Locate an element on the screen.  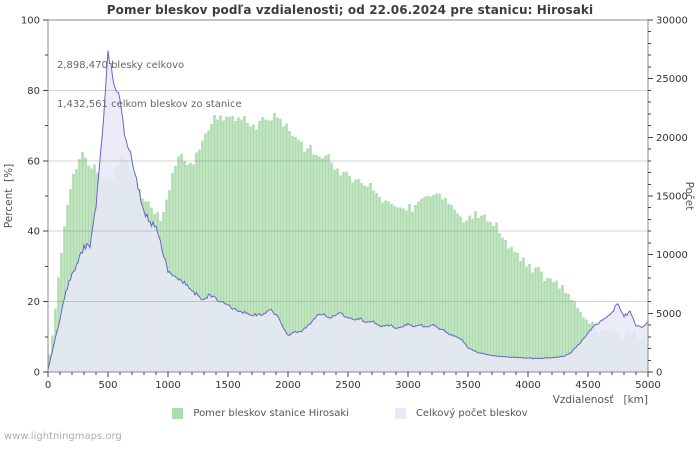
svg-text: 1000 is located at coordinates (167, 385).